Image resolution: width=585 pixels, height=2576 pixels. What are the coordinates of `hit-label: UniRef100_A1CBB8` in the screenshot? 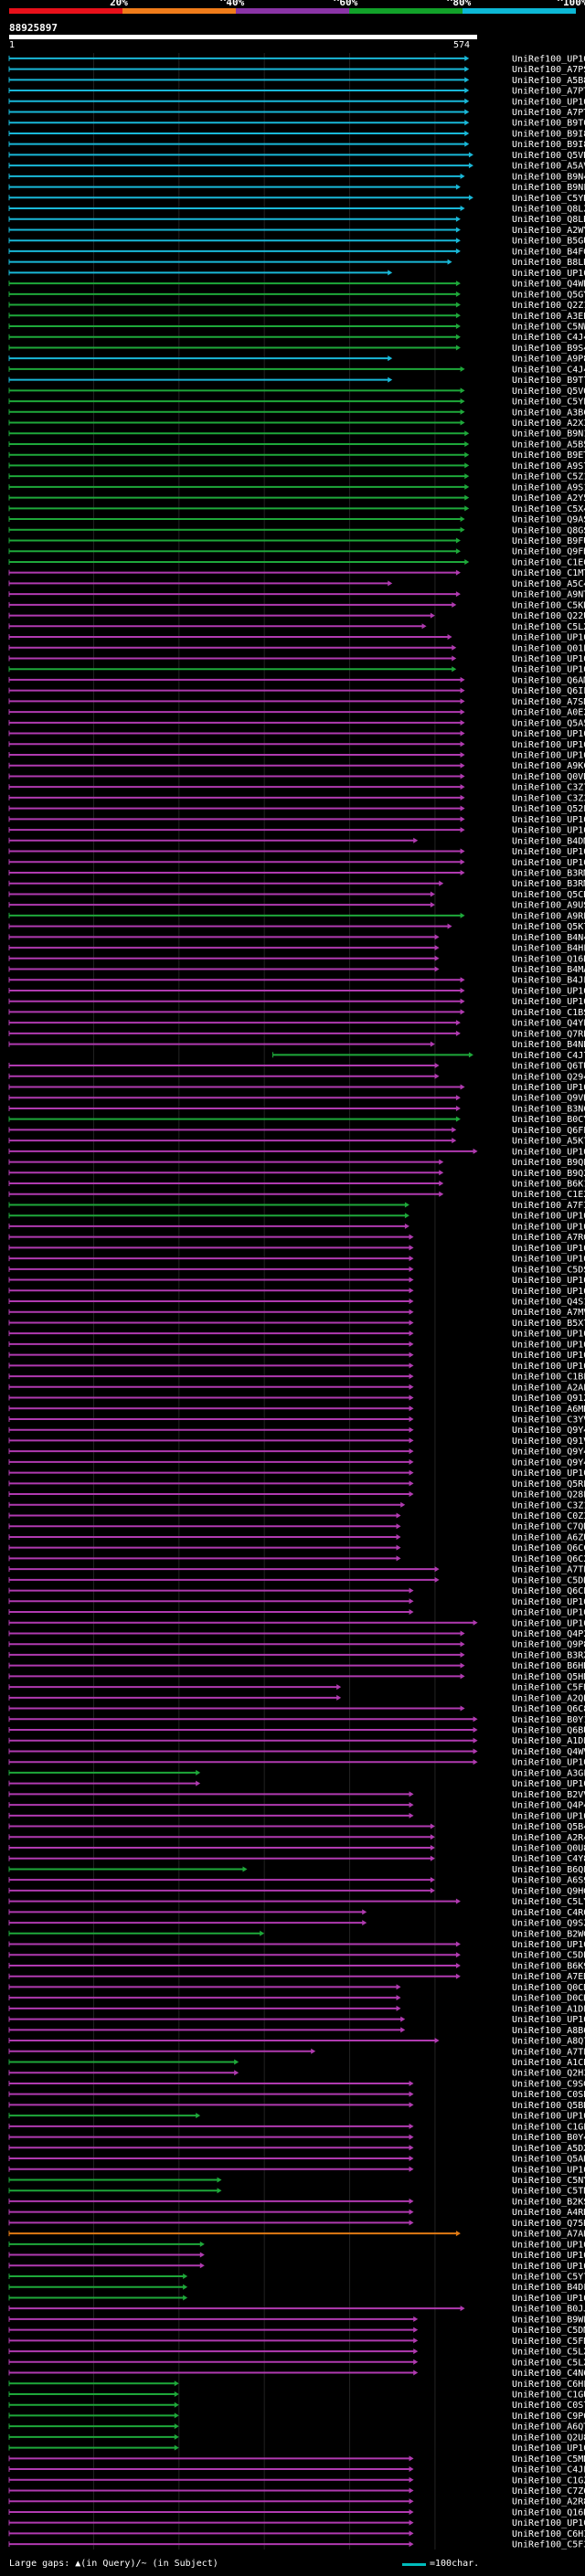 It's located at (548, 2063).